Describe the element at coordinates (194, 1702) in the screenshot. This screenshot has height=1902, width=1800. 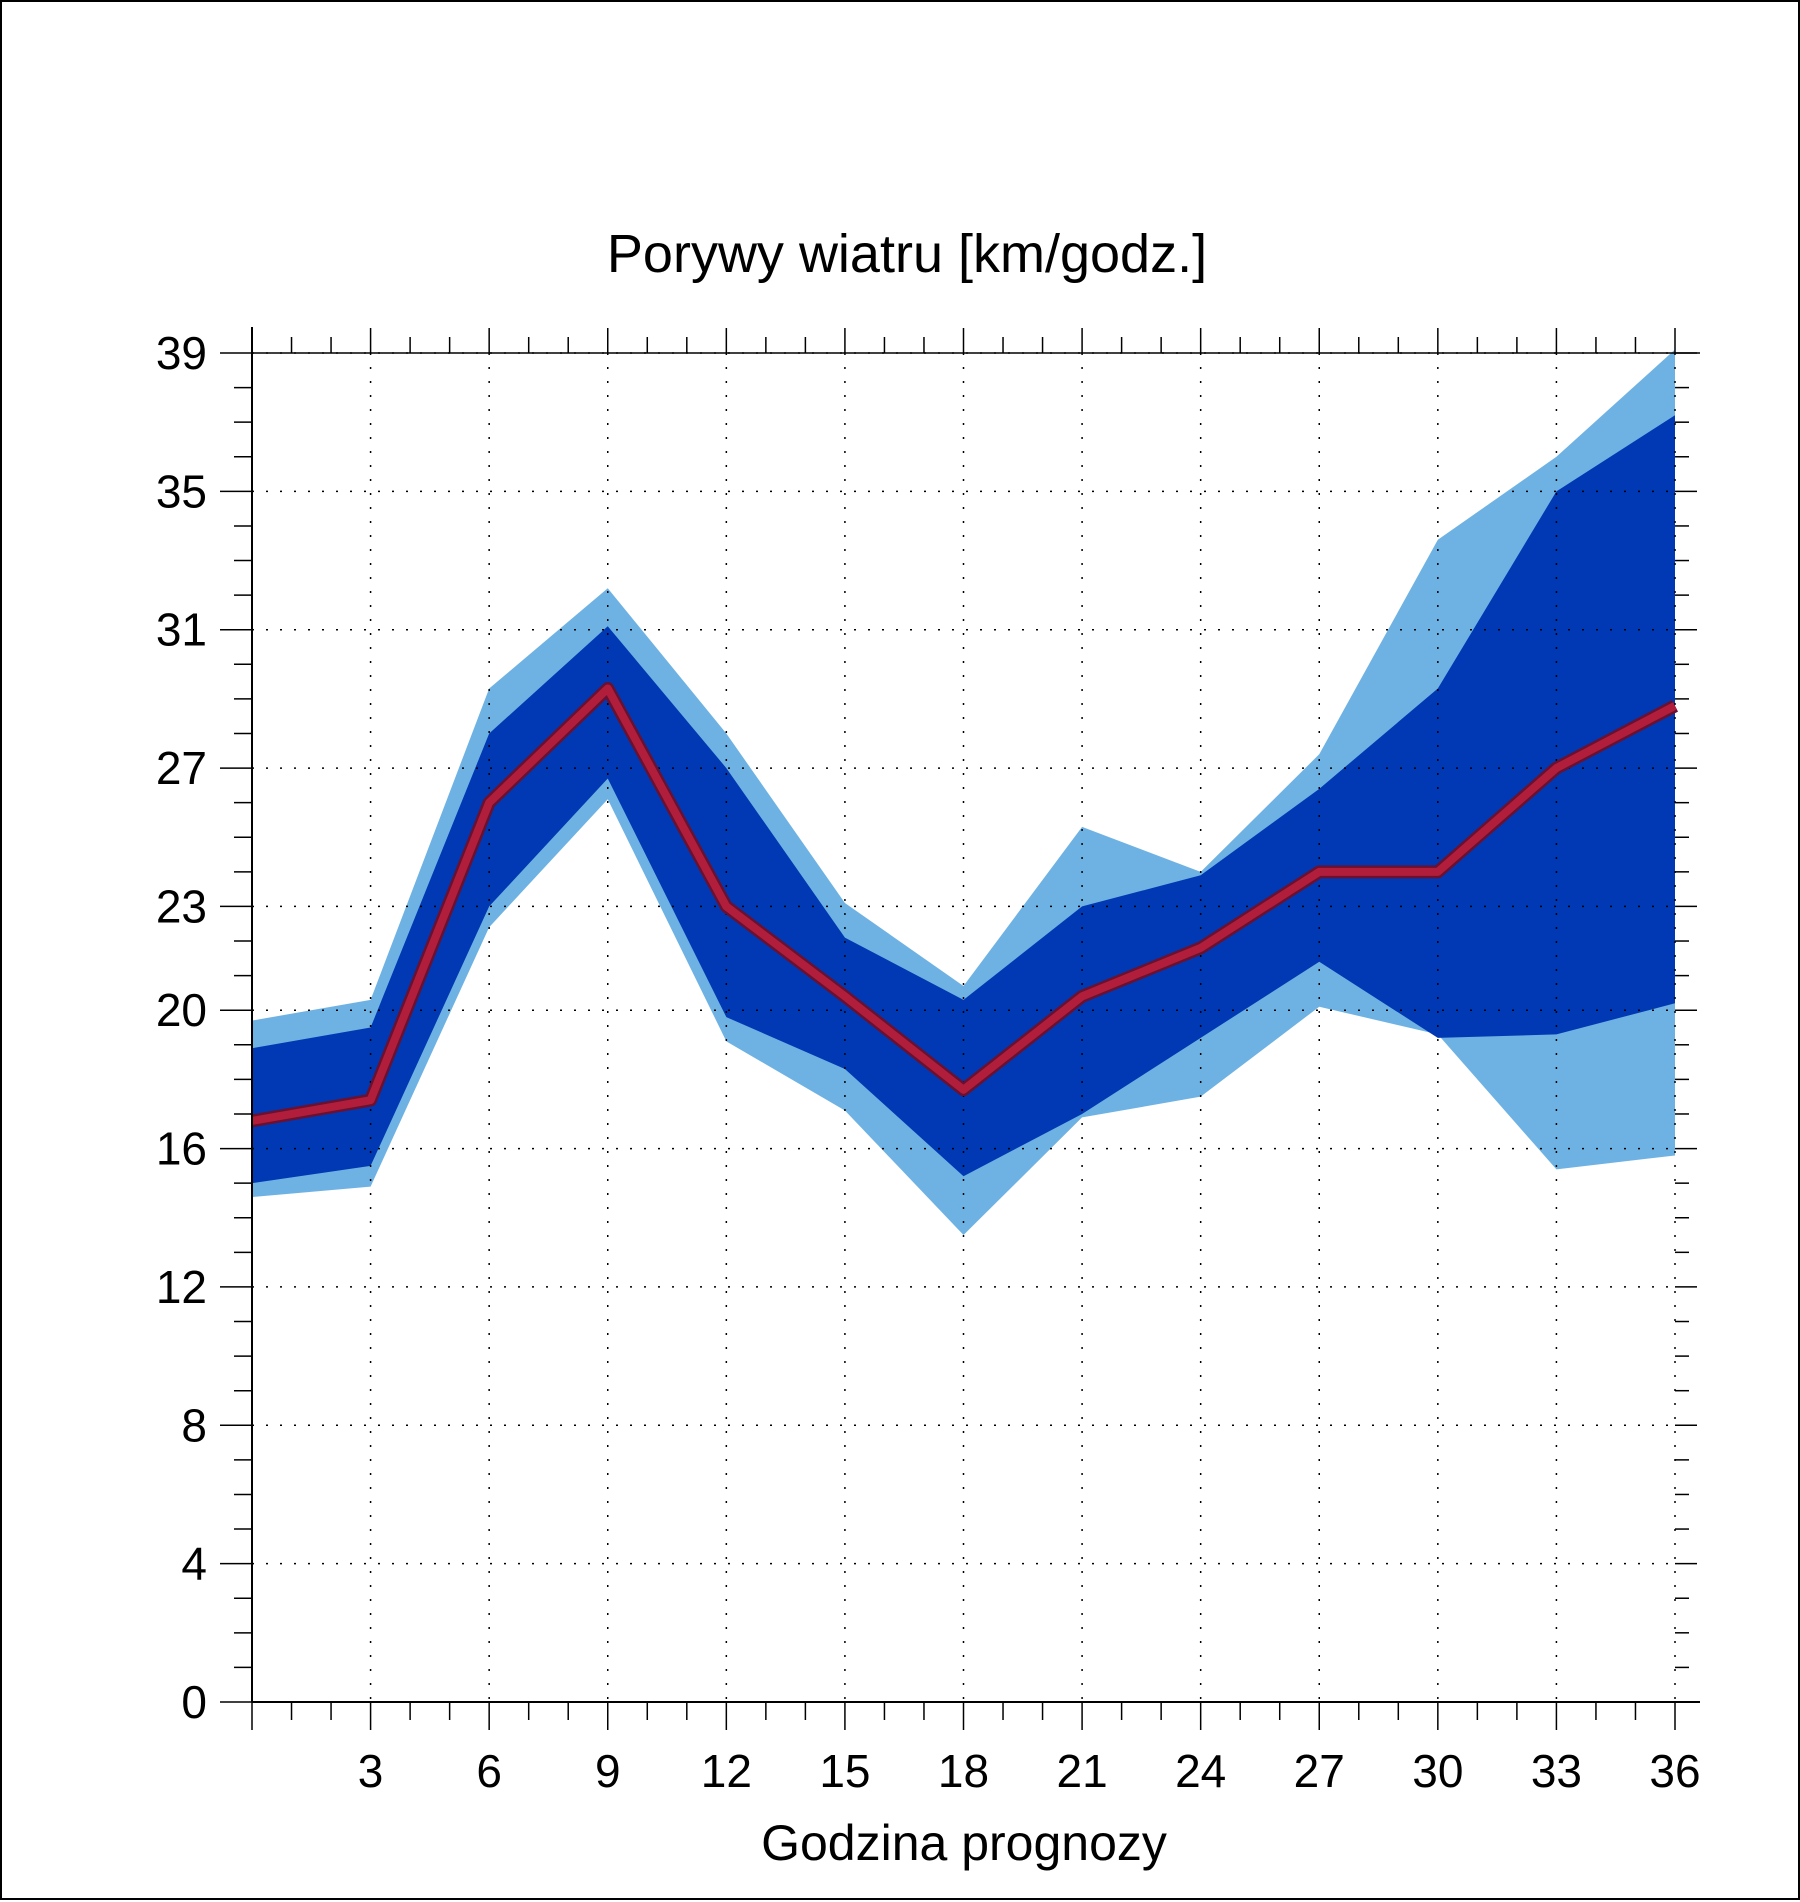
I see `y-tick-label: 0` at that location.